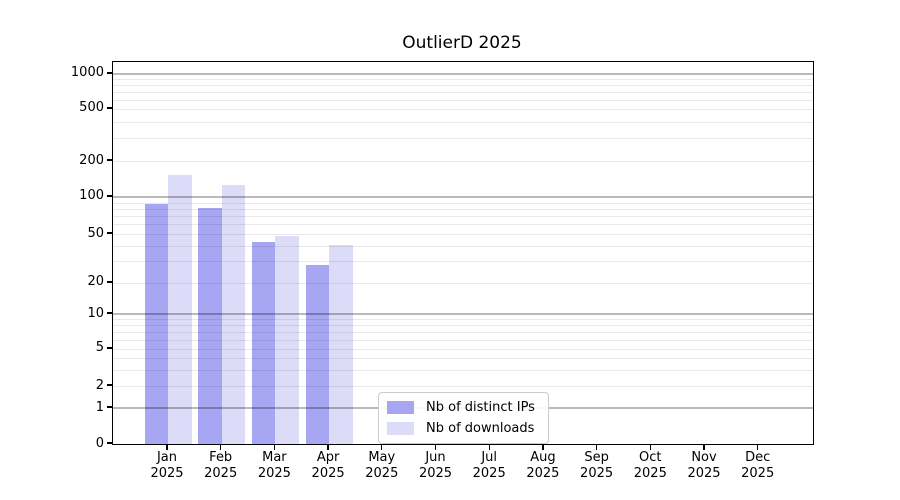  Describe the element at coordinates (758, 466) in the screenshot. I see `x-axis-tick-label: Dec 2025` at that location.